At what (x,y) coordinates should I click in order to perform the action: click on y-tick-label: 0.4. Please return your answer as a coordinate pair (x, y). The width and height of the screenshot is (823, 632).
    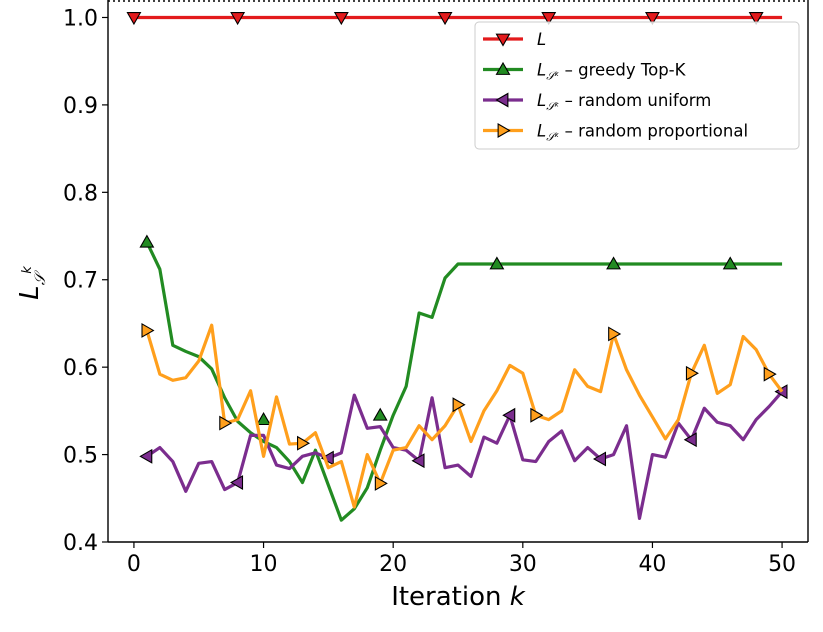
    Looking at the image, I should click on (80, 543).